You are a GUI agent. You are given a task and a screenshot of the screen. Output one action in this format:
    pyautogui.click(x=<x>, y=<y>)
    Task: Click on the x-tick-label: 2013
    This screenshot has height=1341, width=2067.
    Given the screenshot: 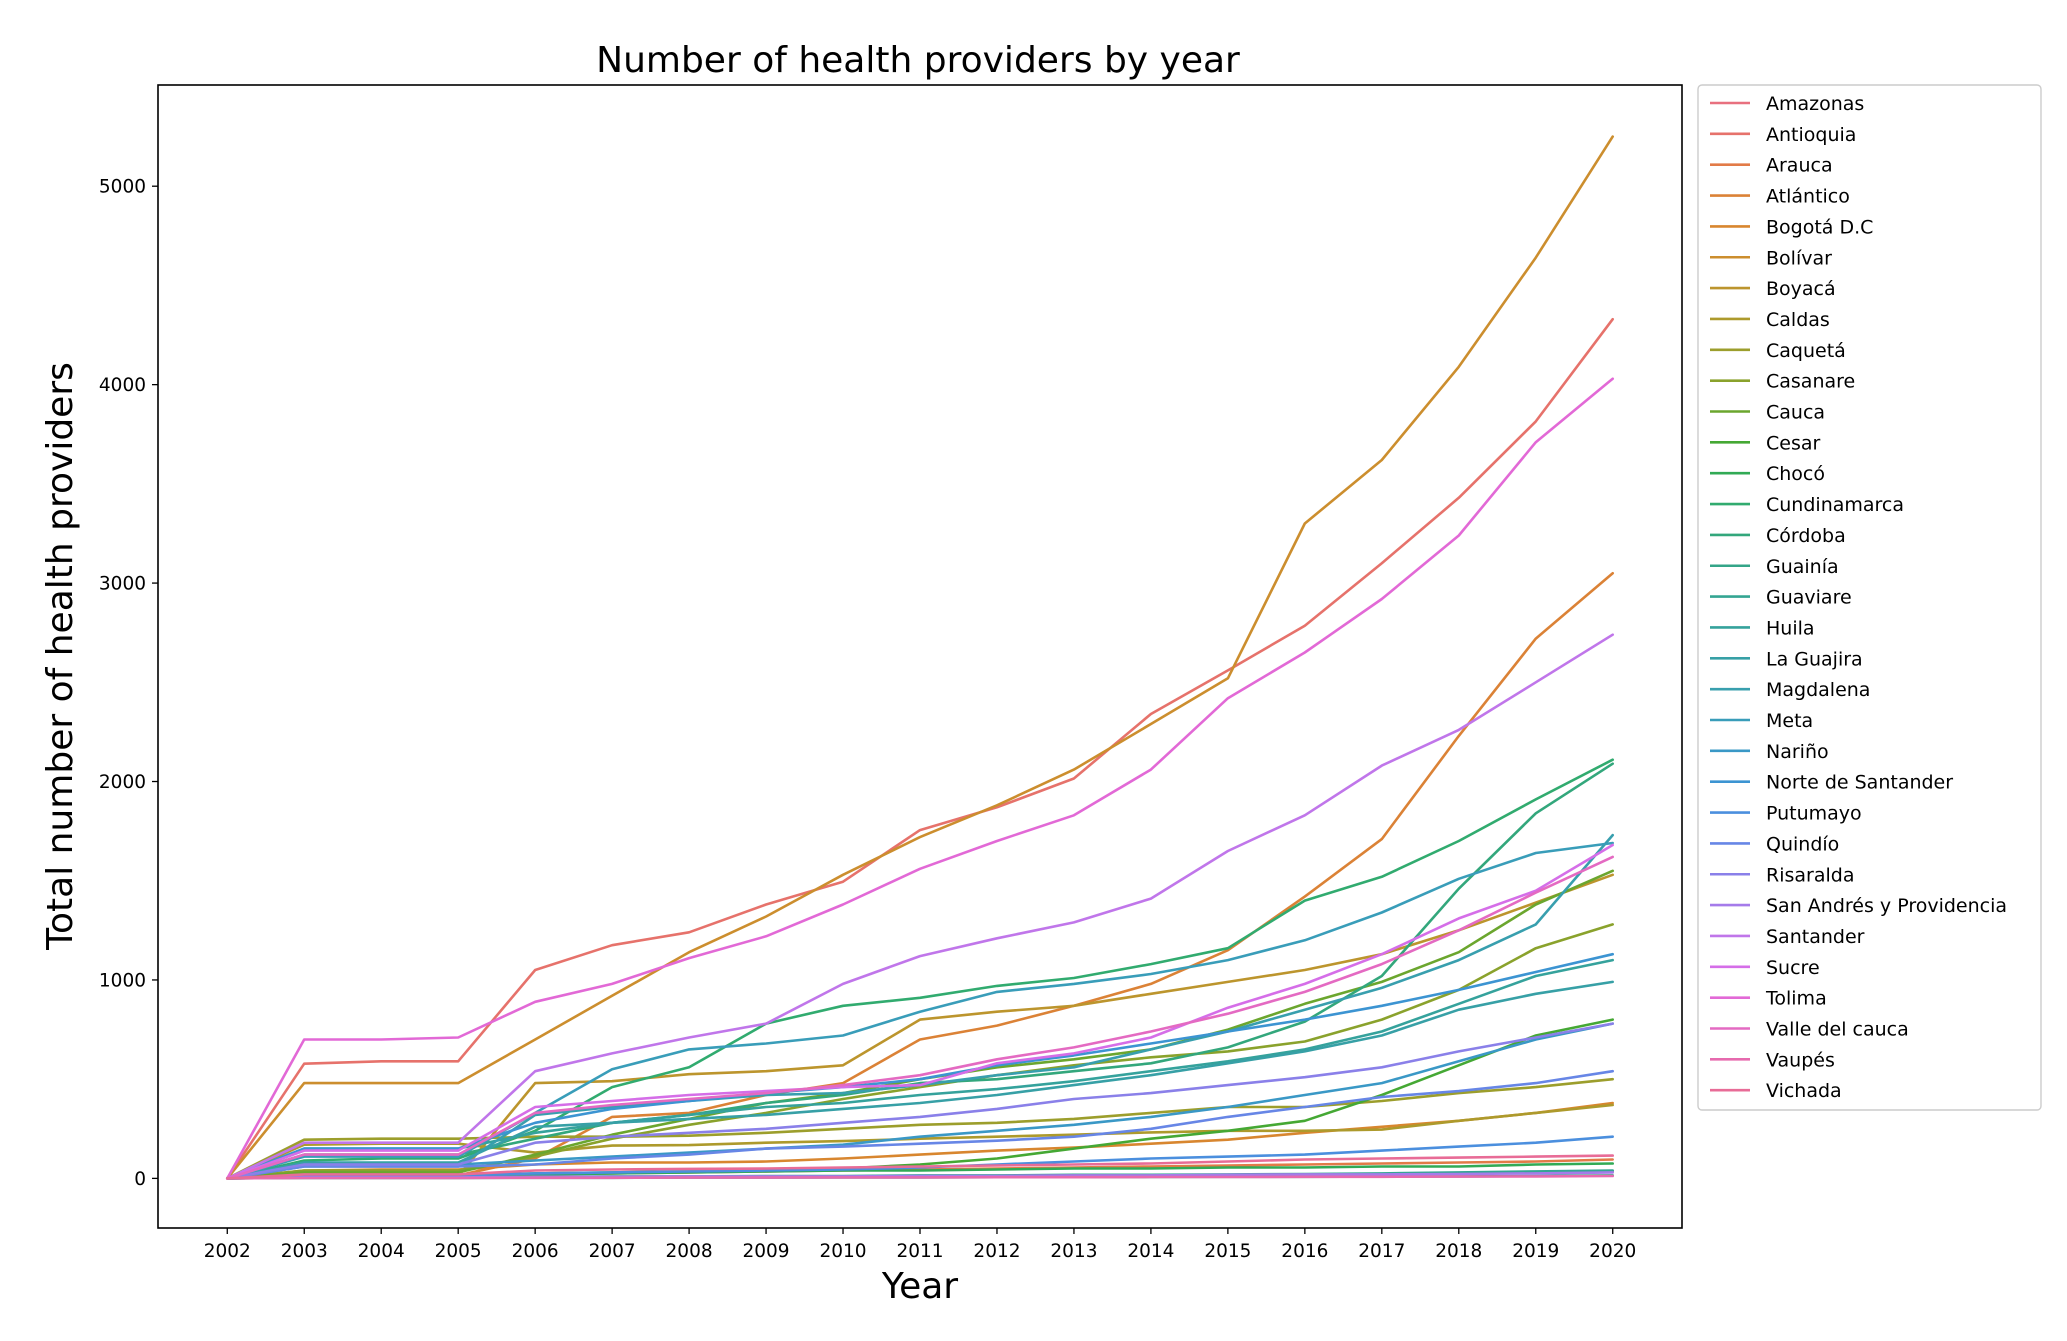 What is the action you would take?
    pyautogui.click(x=1073, y=1251)
    